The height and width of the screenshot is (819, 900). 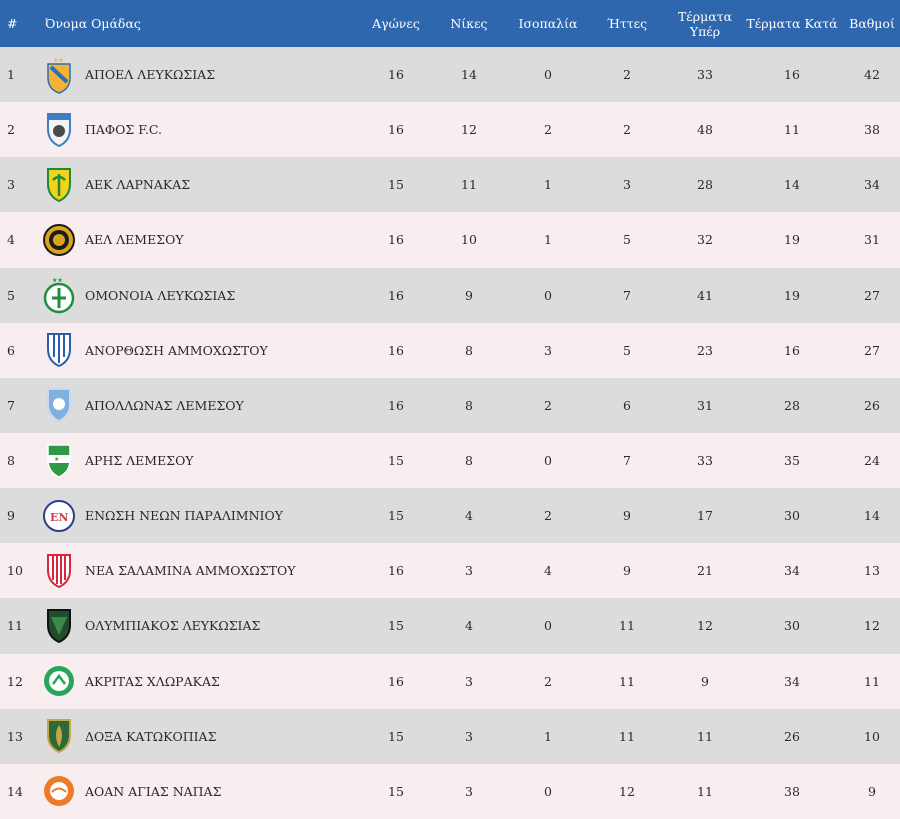 I want to click on losses-cell: 12, so click(x=627, y=791).